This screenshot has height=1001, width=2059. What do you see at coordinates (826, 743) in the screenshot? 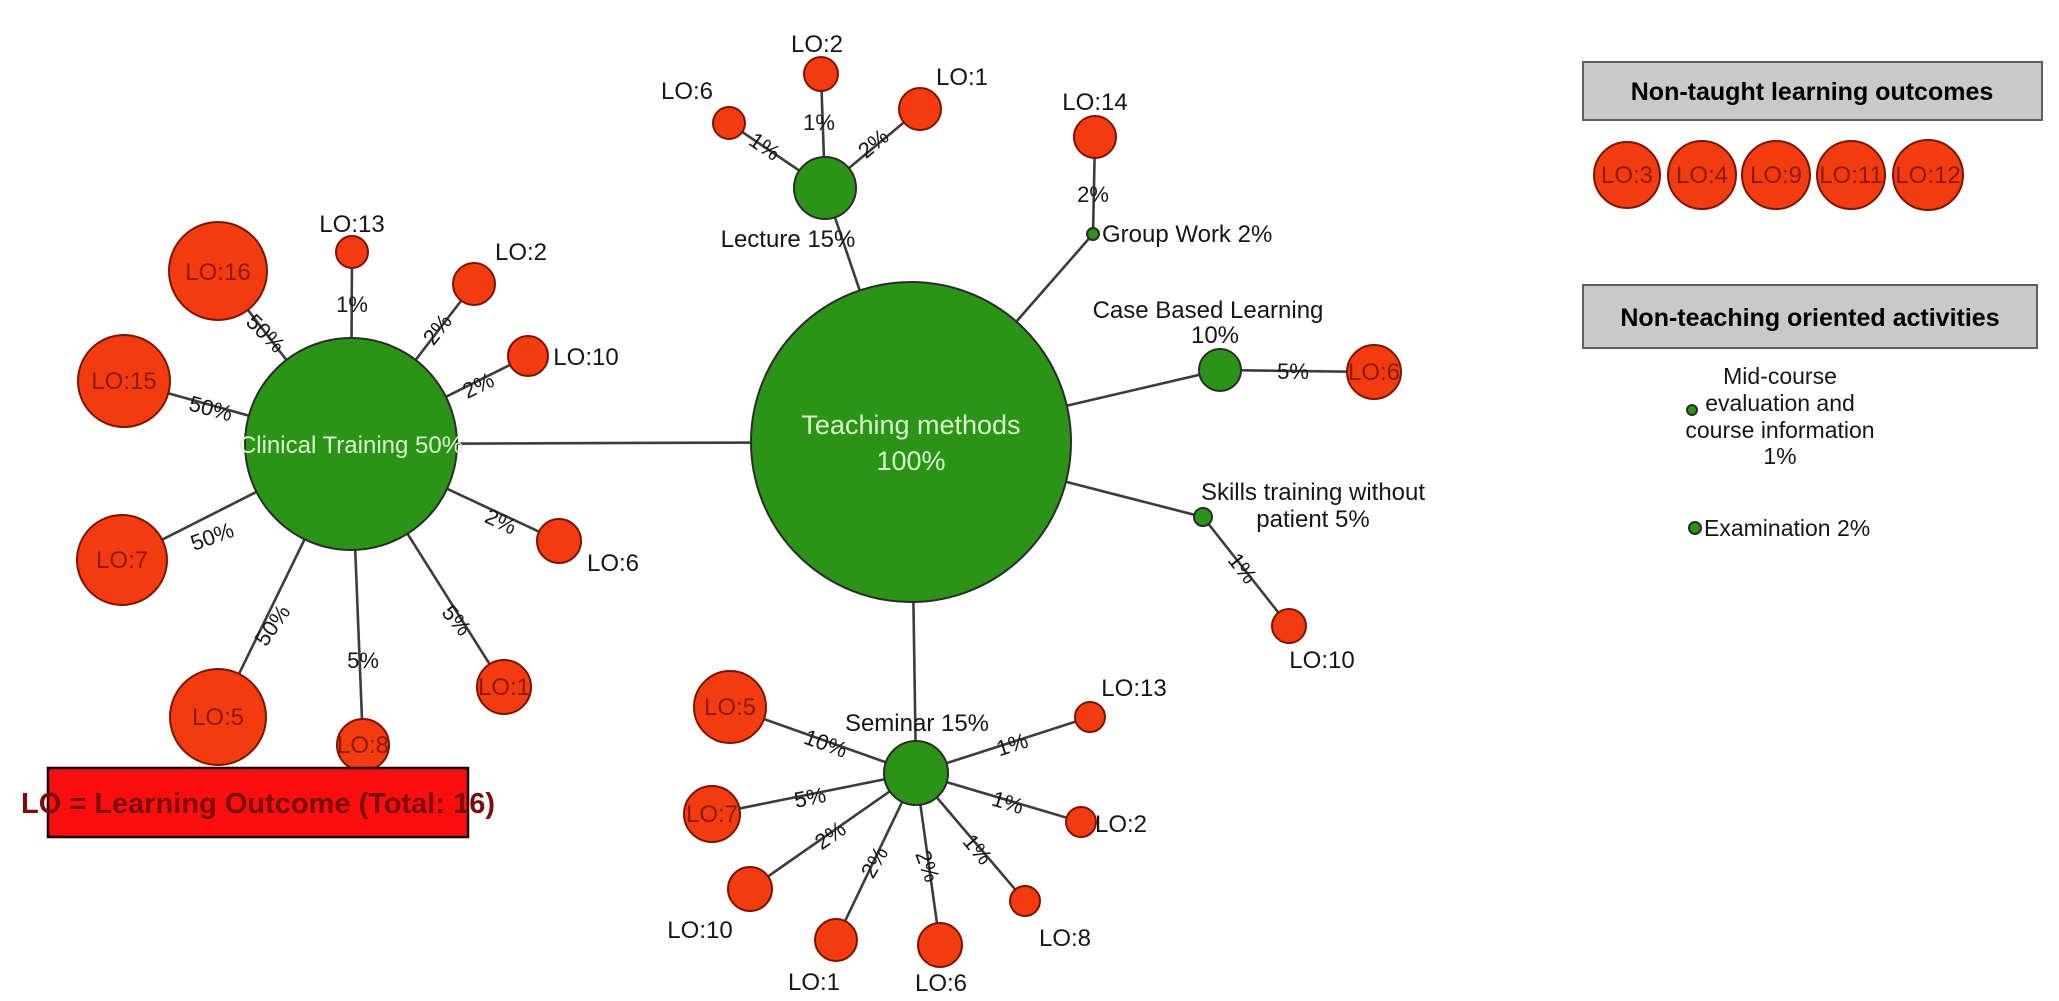
I see `edge-weight-label: 10%` at bounding box center [826, 743].